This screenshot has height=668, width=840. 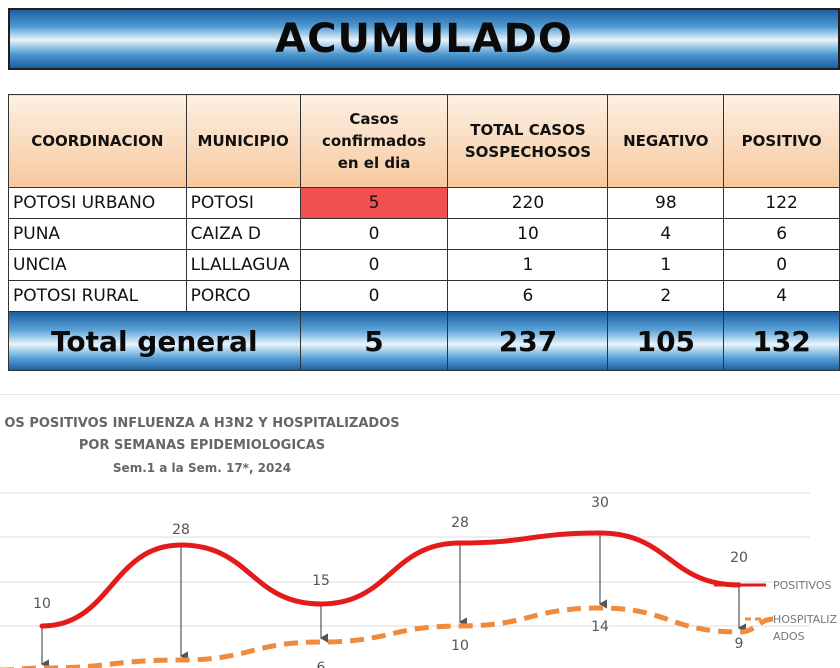 What do you see at coordinates (805, 619) in the screenshot?
I see `legend-label-hospitalizados: HOSPITALIZ` at bounding box center [805, 619].